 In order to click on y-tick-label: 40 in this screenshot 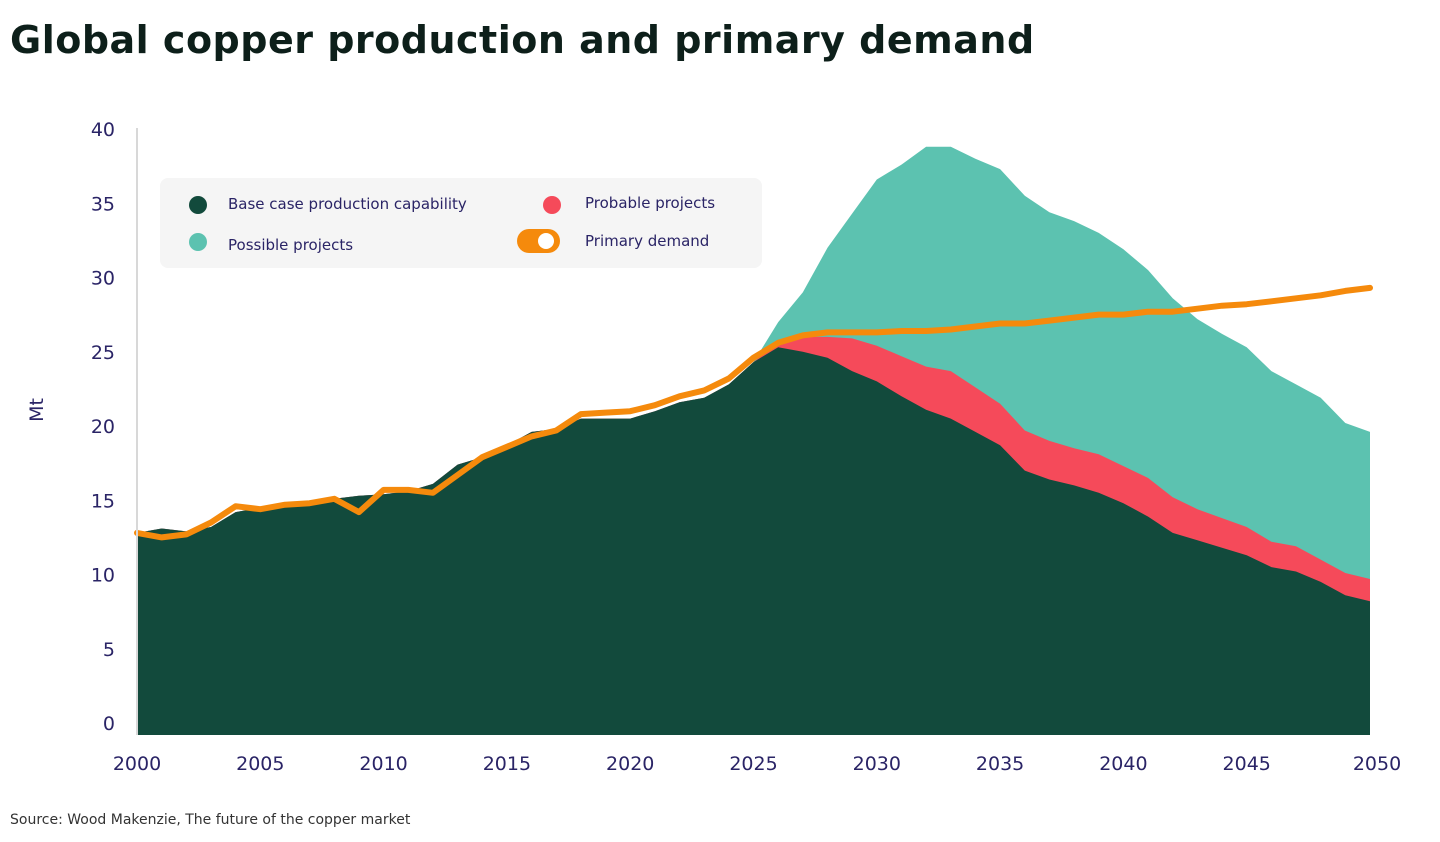, I will do `click(103, 130)`.